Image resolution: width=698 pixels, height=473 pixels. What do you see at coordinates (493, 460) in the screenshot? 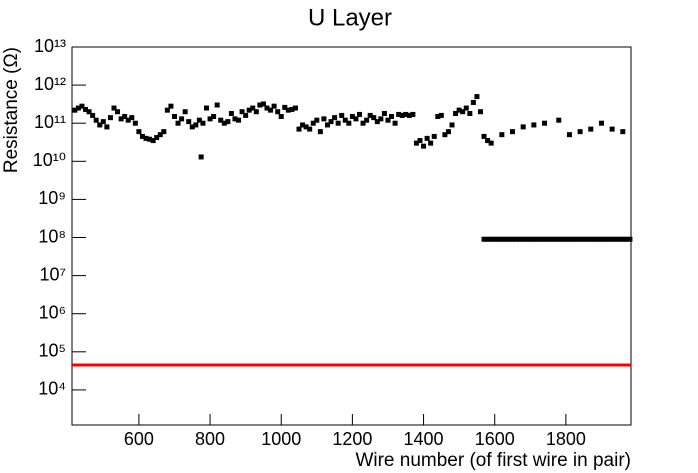
I see `x-axis-title: Wire number (of first wire in pair)` at bounding box center [493, 460].